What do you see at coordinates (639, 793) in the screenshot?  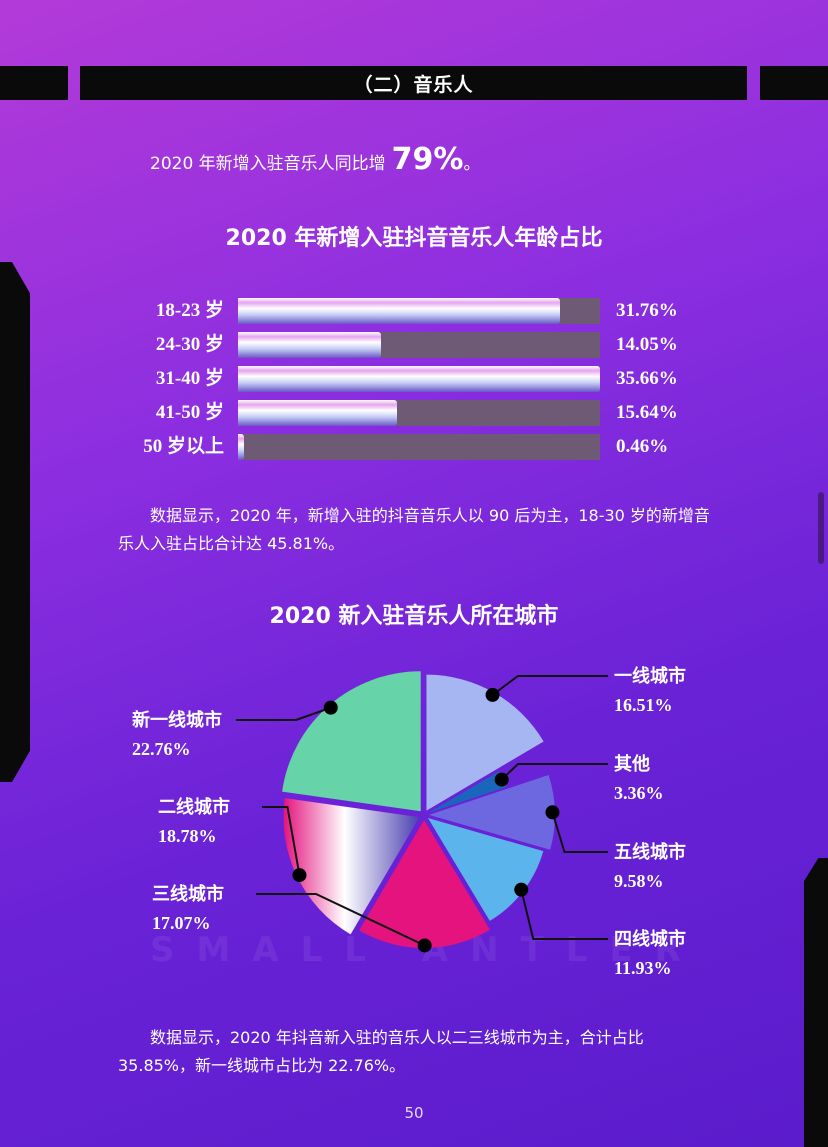 I see `pie-label-value: 3.36%` at bounding box center [639, 793].